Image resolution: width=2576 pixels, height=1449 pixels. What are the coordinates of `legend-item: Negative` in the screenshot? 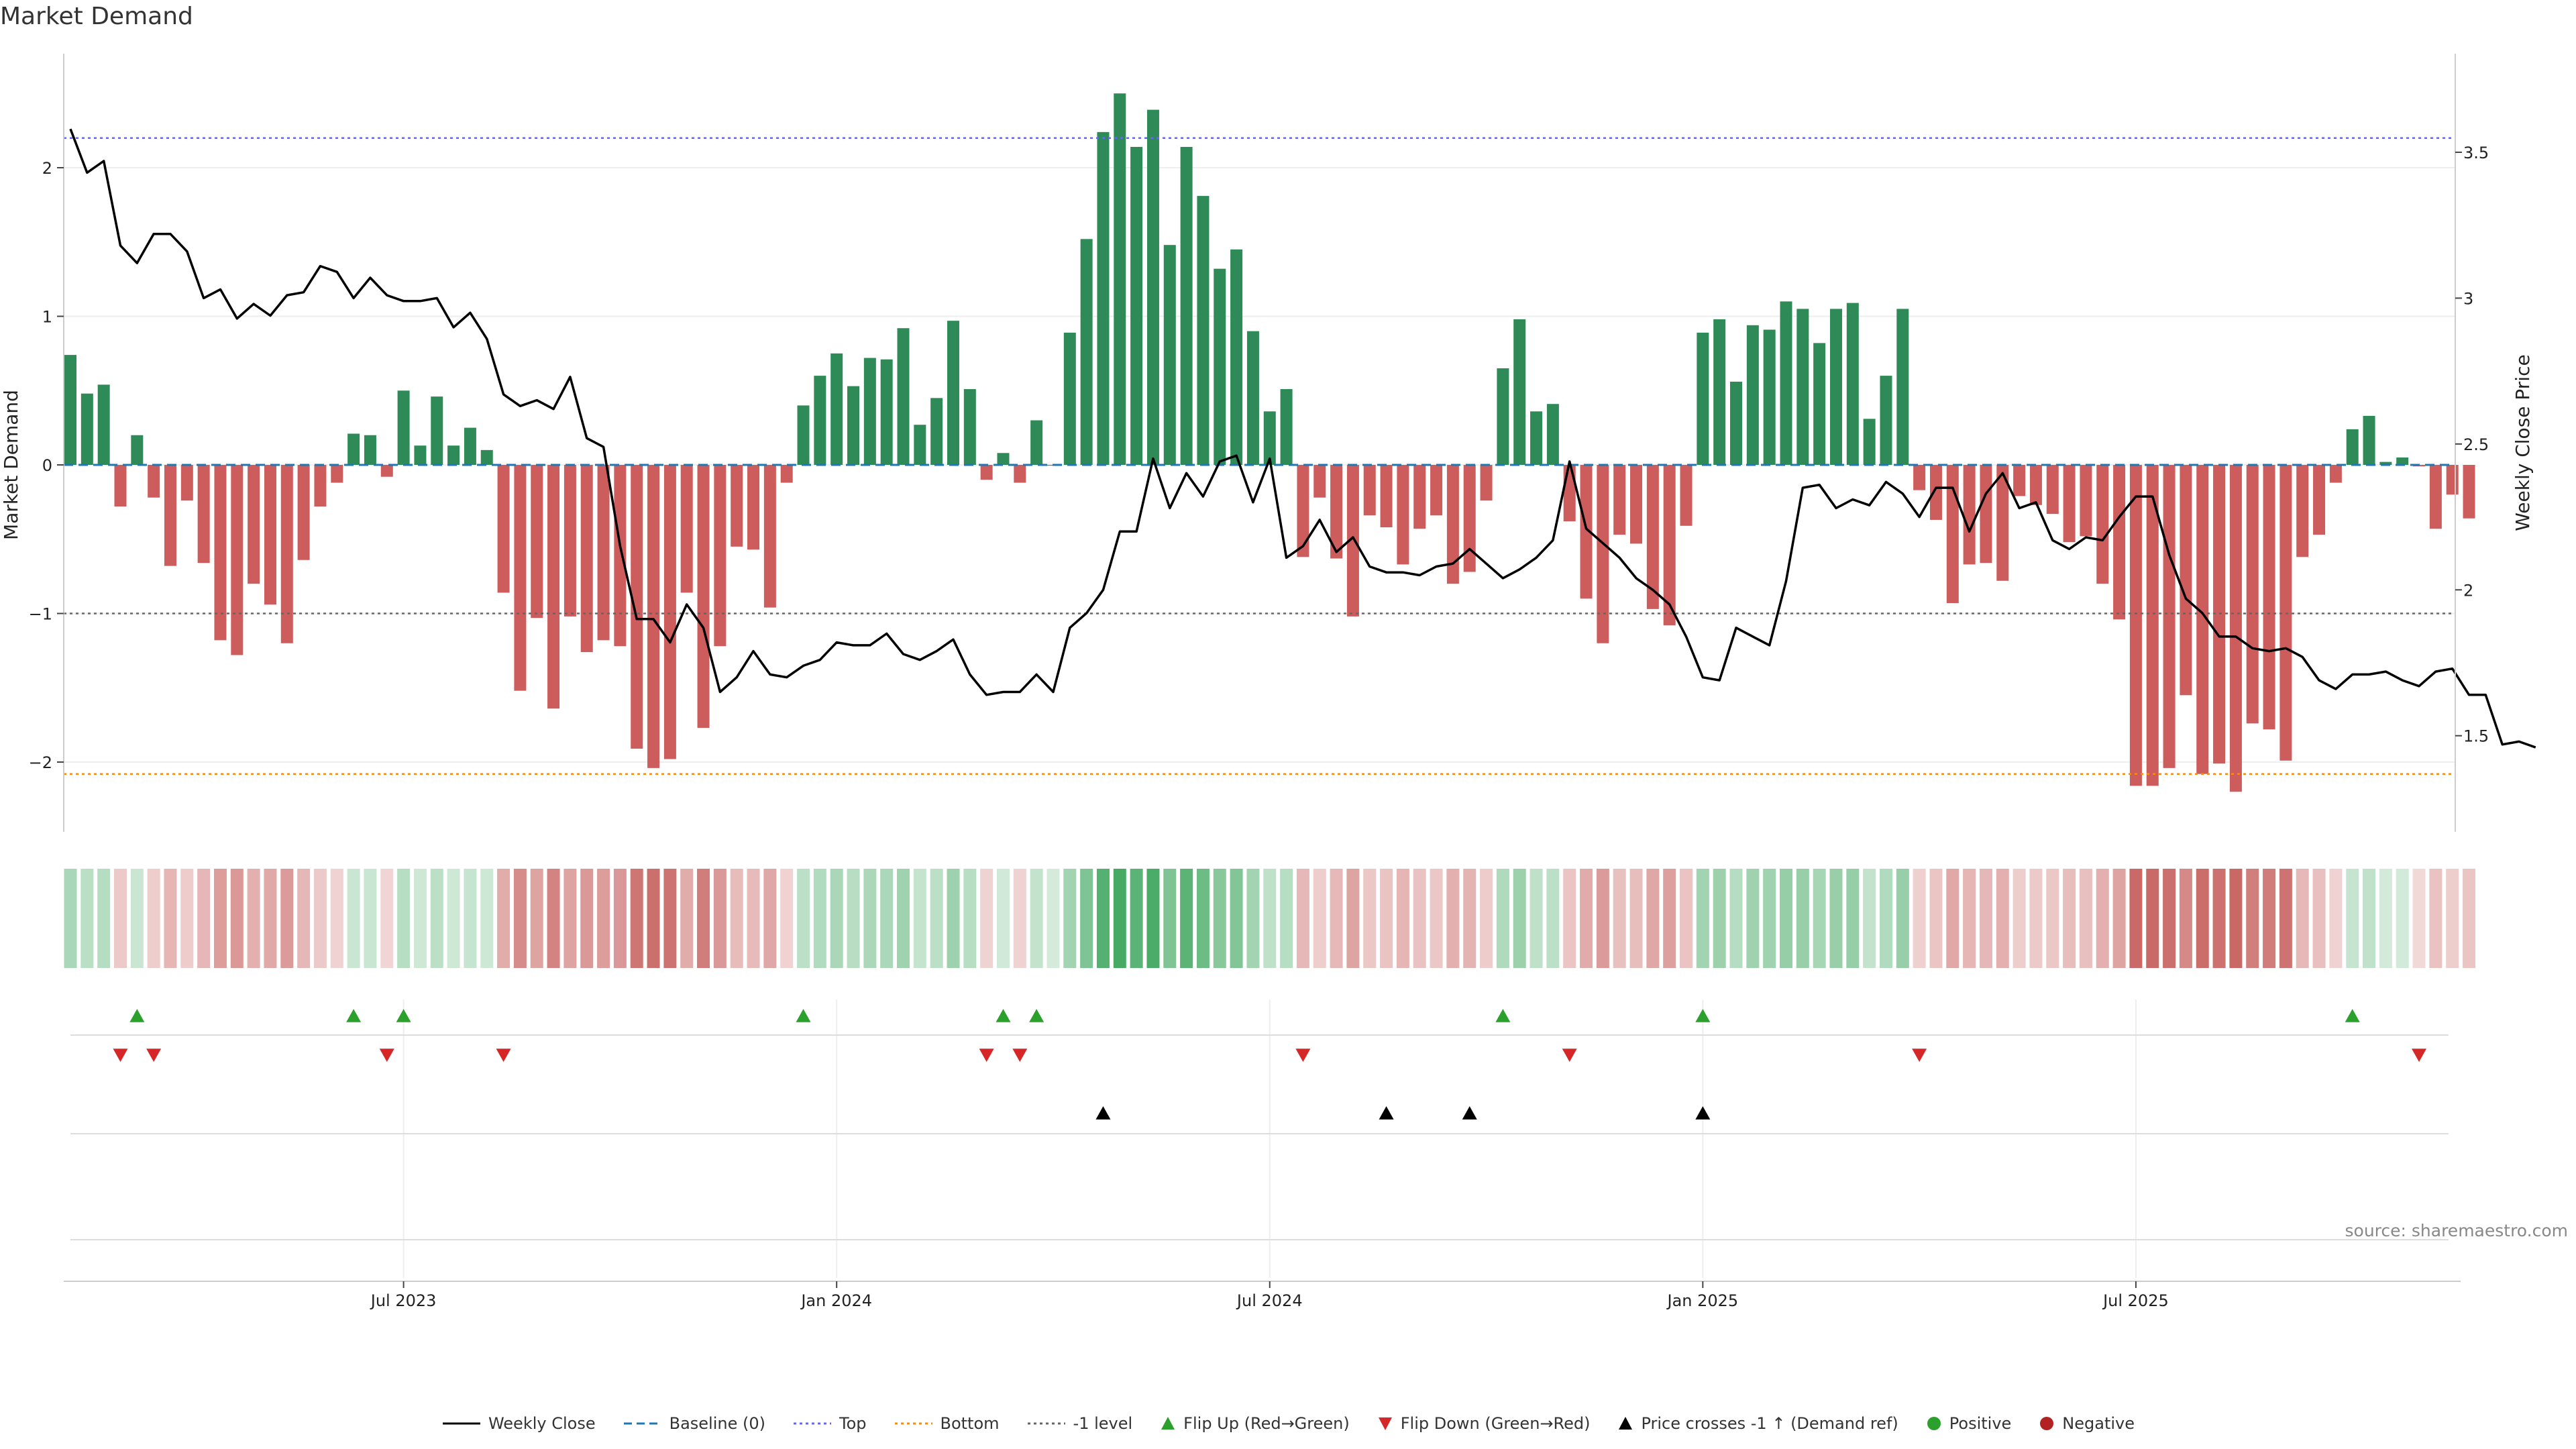 It's located at (2086, 1423).